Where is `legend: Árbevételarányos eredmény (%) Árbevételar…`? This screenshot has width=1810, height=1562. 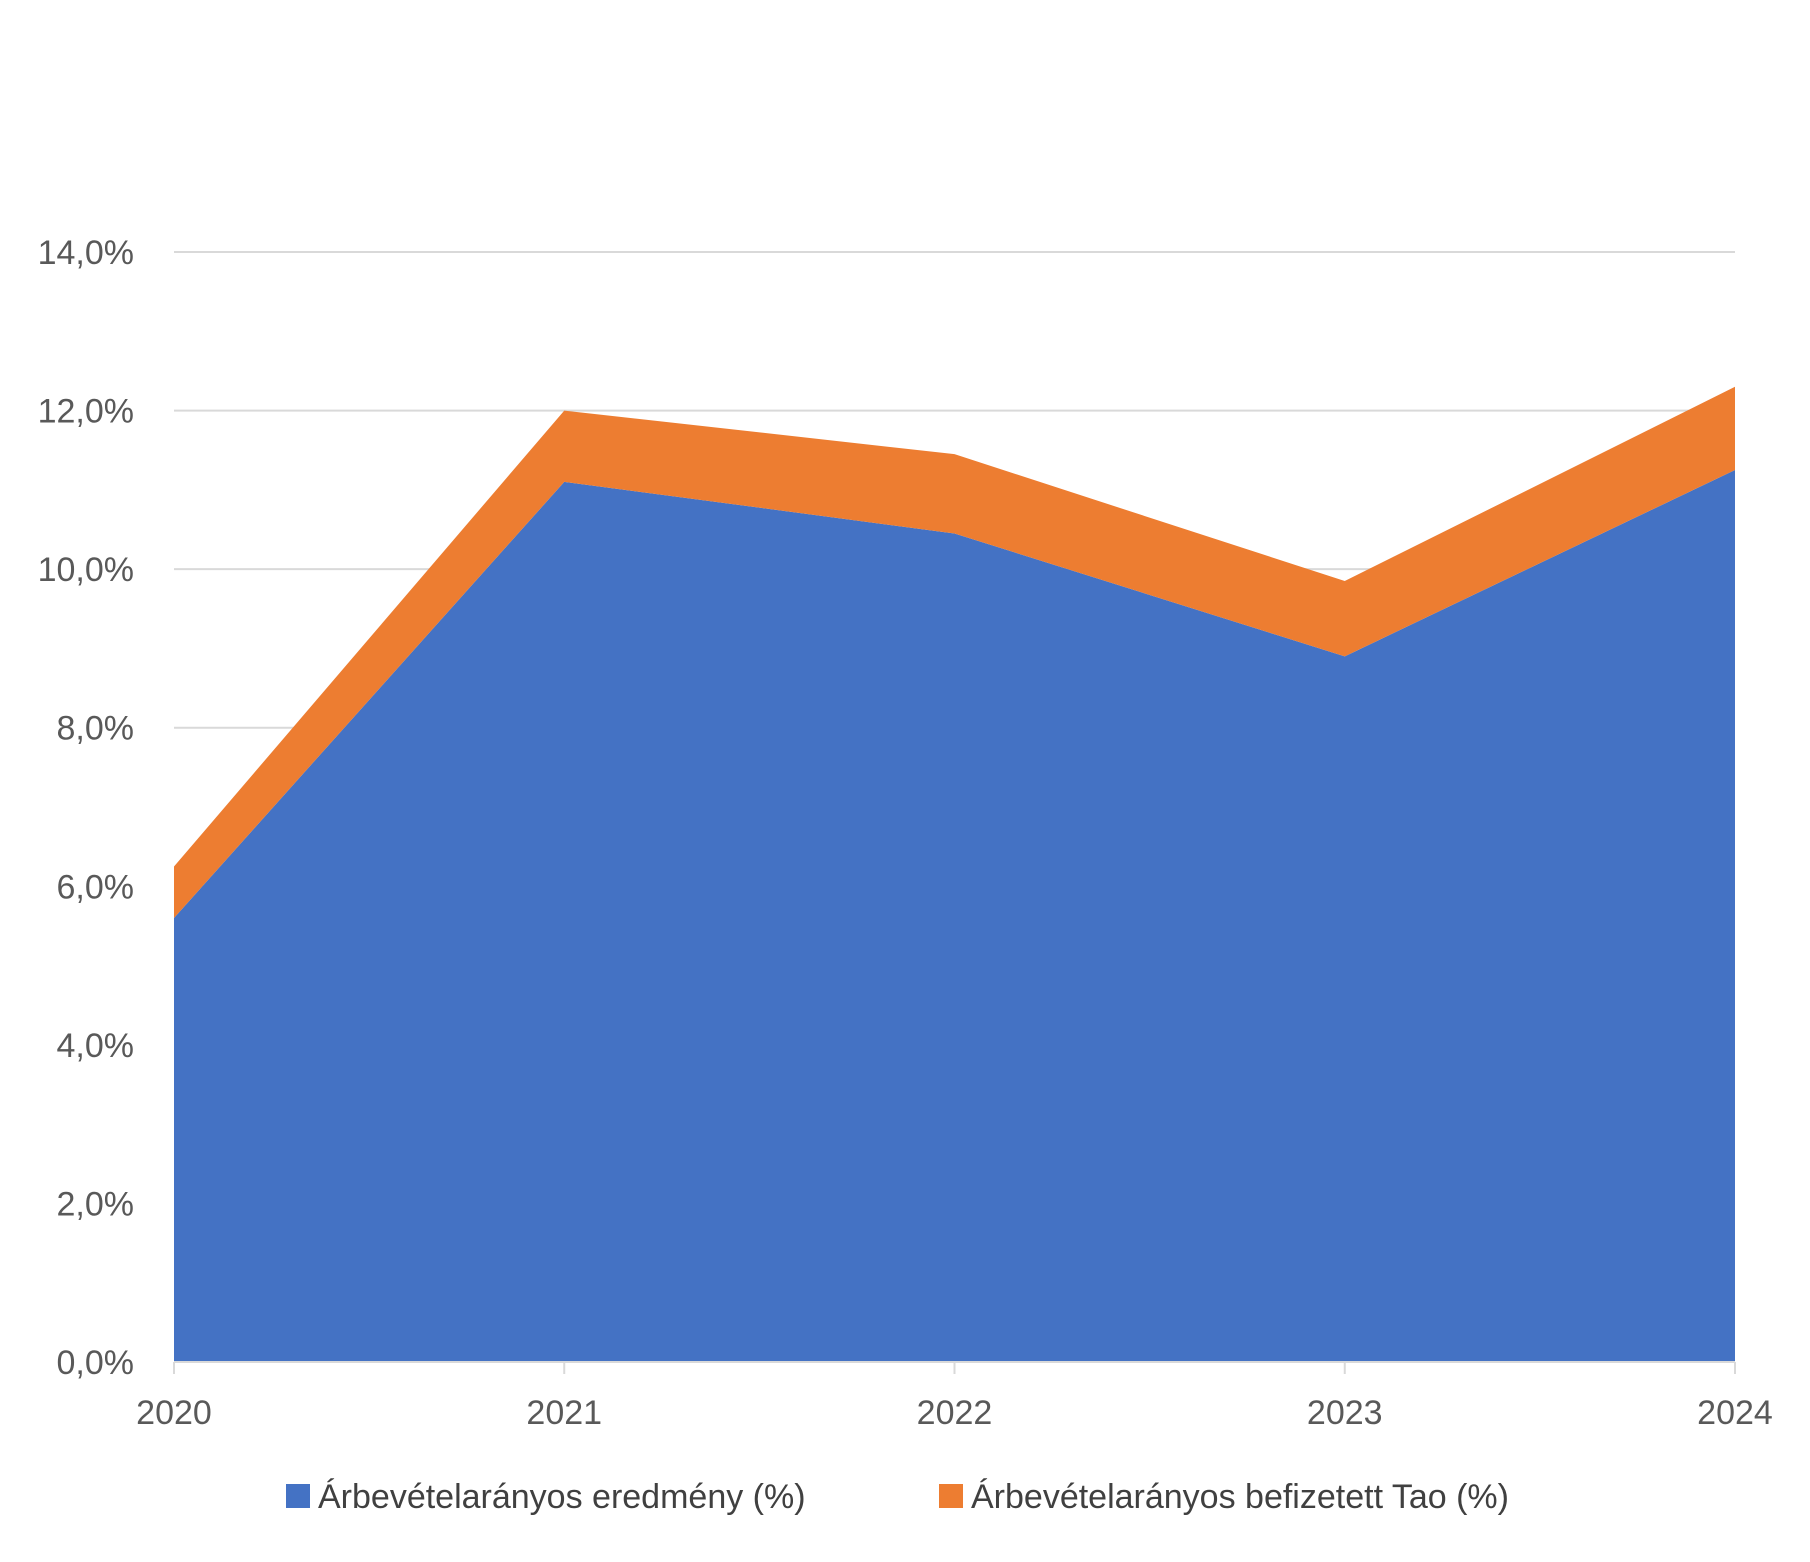 legend: Árbevételarányos eredmény (%) Árbevételar… is located at coordinates (897, 1497).